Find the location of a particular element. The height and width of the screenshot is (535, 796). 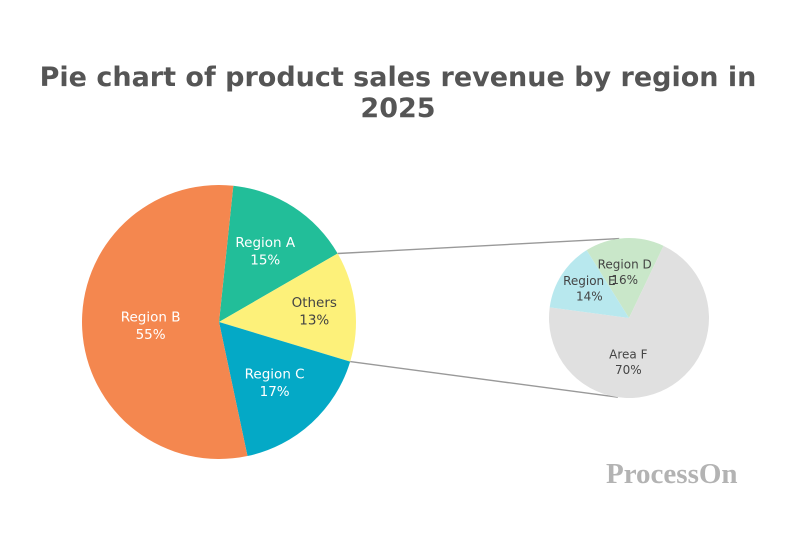

sub-pie-slice-region-d is located at coordinates (625, 277).